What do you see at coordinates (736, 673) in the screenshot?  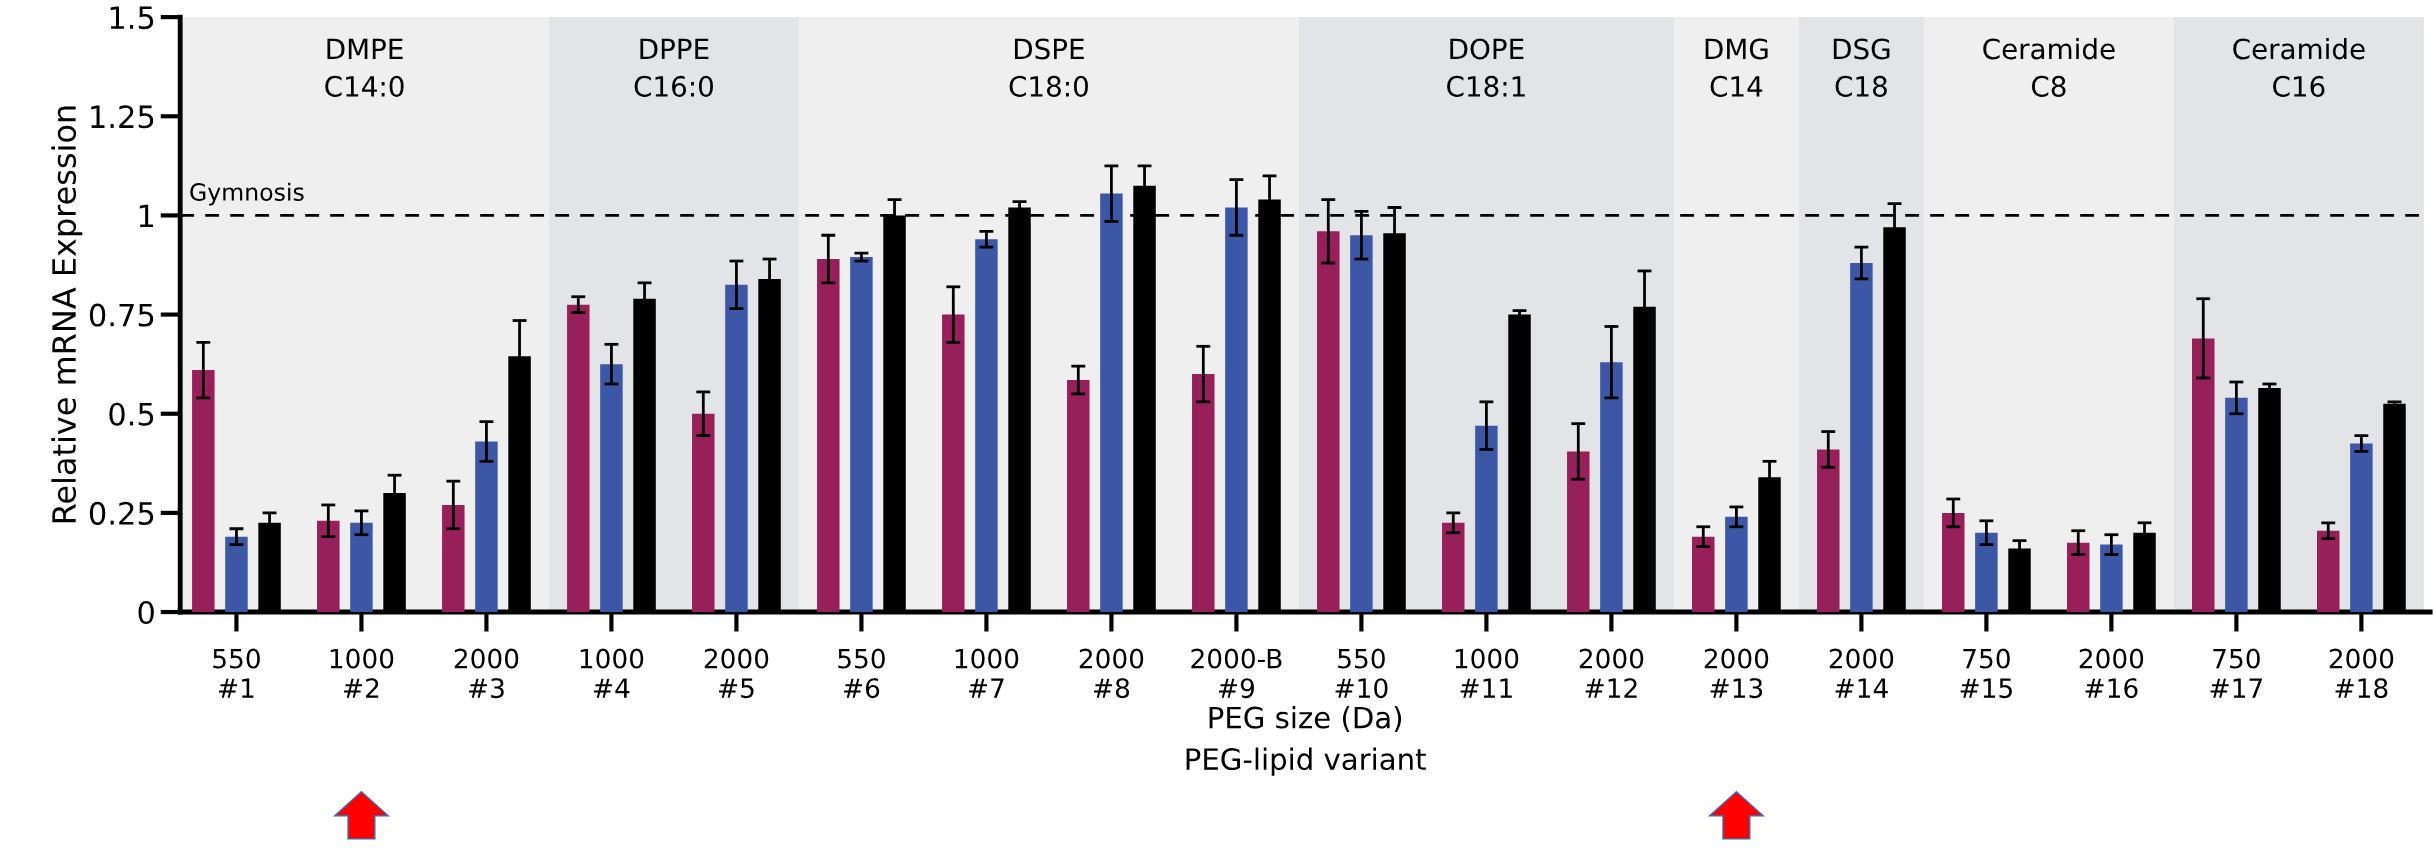 I see `x-tick-label: 2000 #5` at bounding box center [736, 673].